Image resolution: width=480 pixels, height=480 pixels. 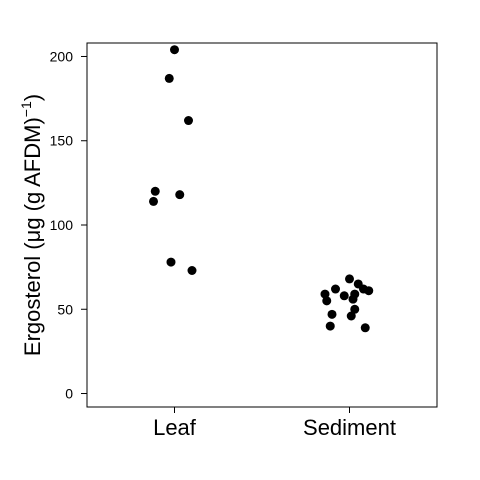 I want to click on y-axis-title-superscript: −1, so click(x=26, y=109).